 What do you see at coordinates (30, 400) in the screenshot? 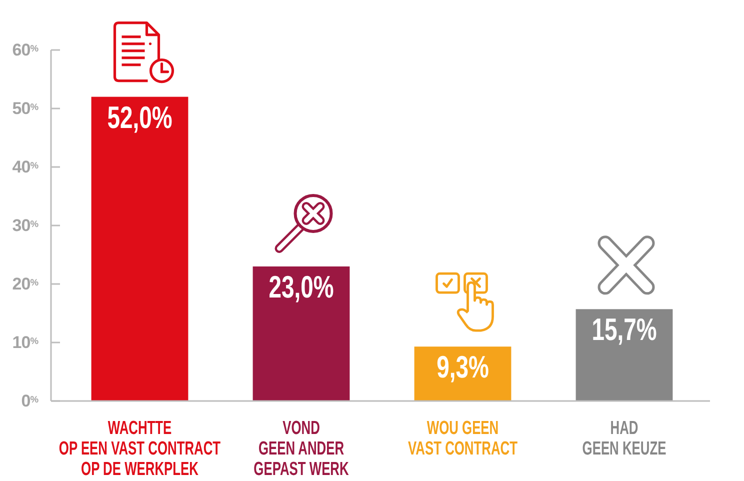
I see `y-tick-label: 0$^{%}$` at bounding box center [30, 400].